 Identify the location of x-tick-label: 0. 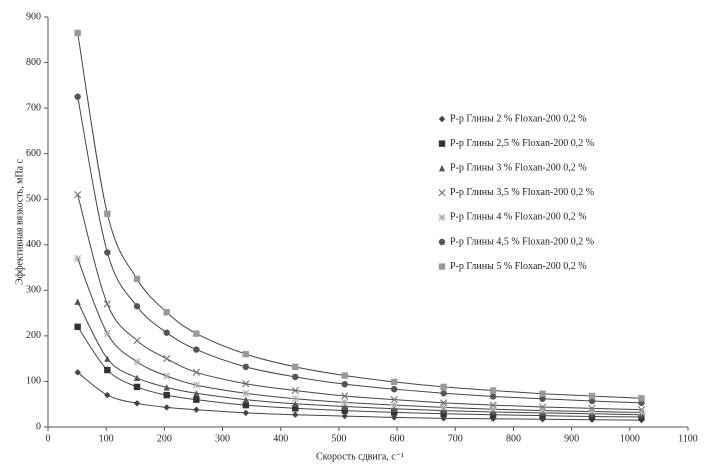
(48, 438).